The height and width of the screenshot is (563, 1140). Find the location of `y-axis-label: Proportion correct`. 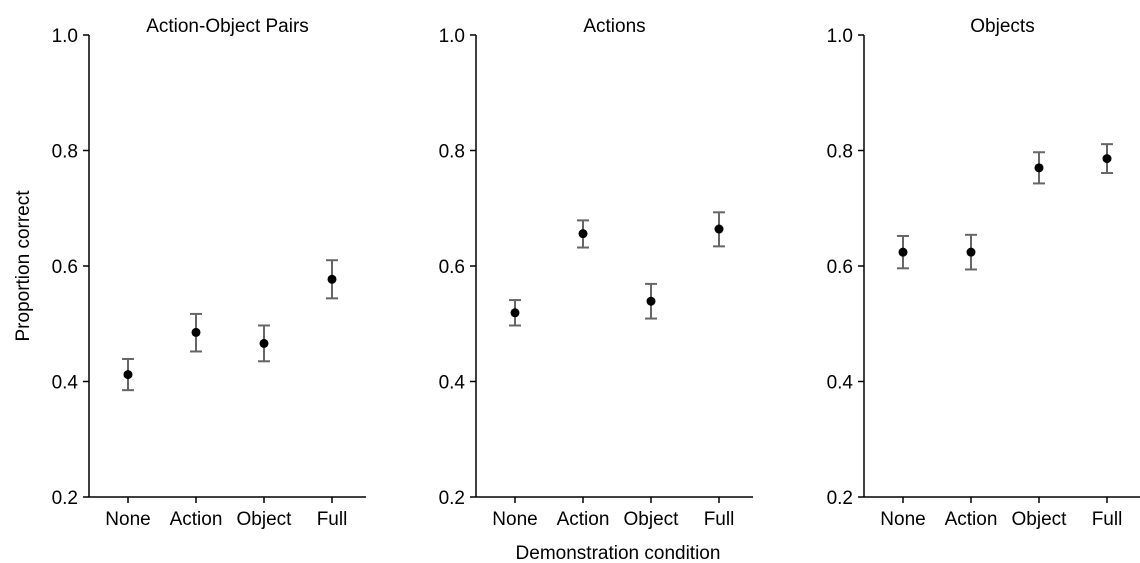

y-axis-label: Proportion correct is located at coordinates (23, 266).